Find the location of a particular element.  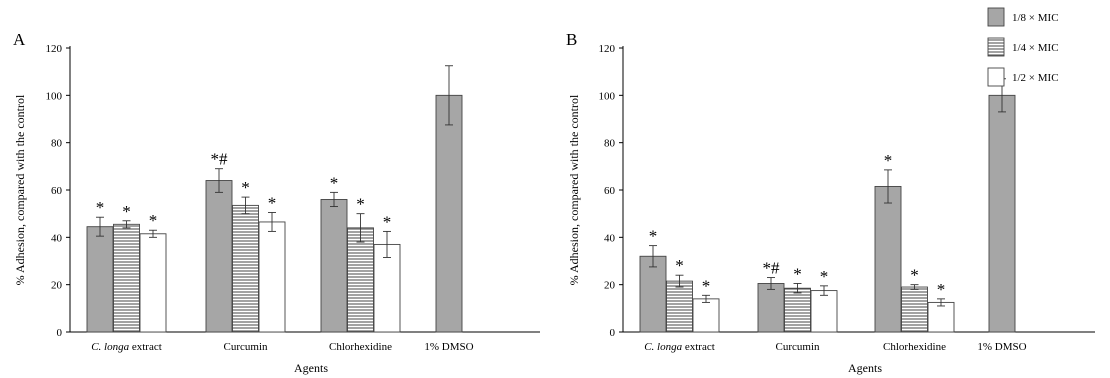

panel-label: A is located at coordinates (19, 39).